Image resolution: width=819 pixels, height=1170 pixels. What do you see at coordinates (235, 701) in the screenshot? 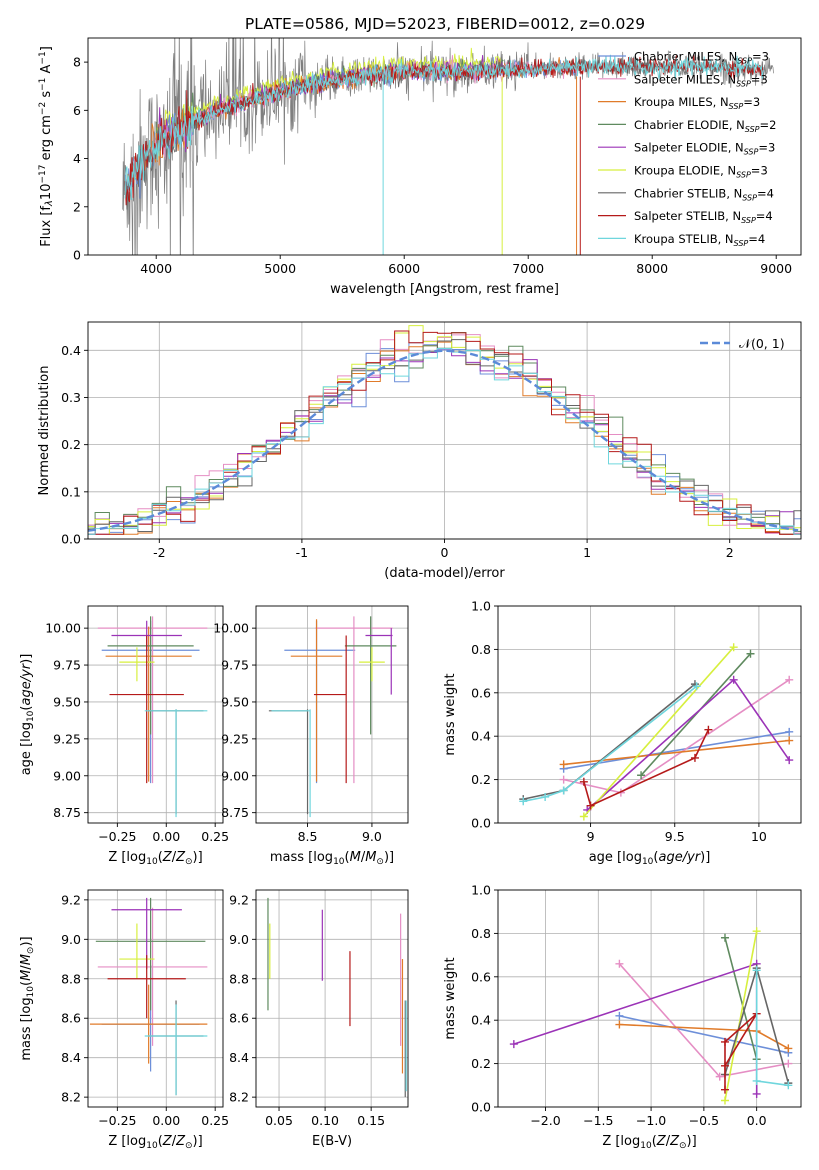
I see `y-tick-label: 9.50` at bounding box center [235, 701].